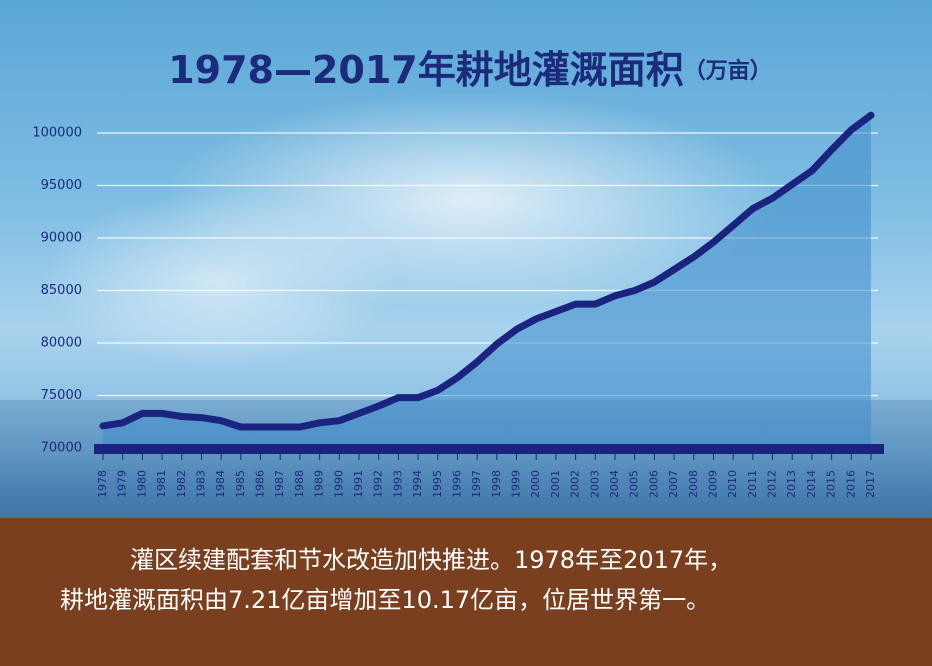 The image size is (932, 666). Describe the element at coordinates (456, 484) in the screenshot. I see `x-tick-label: 1996` at that location.